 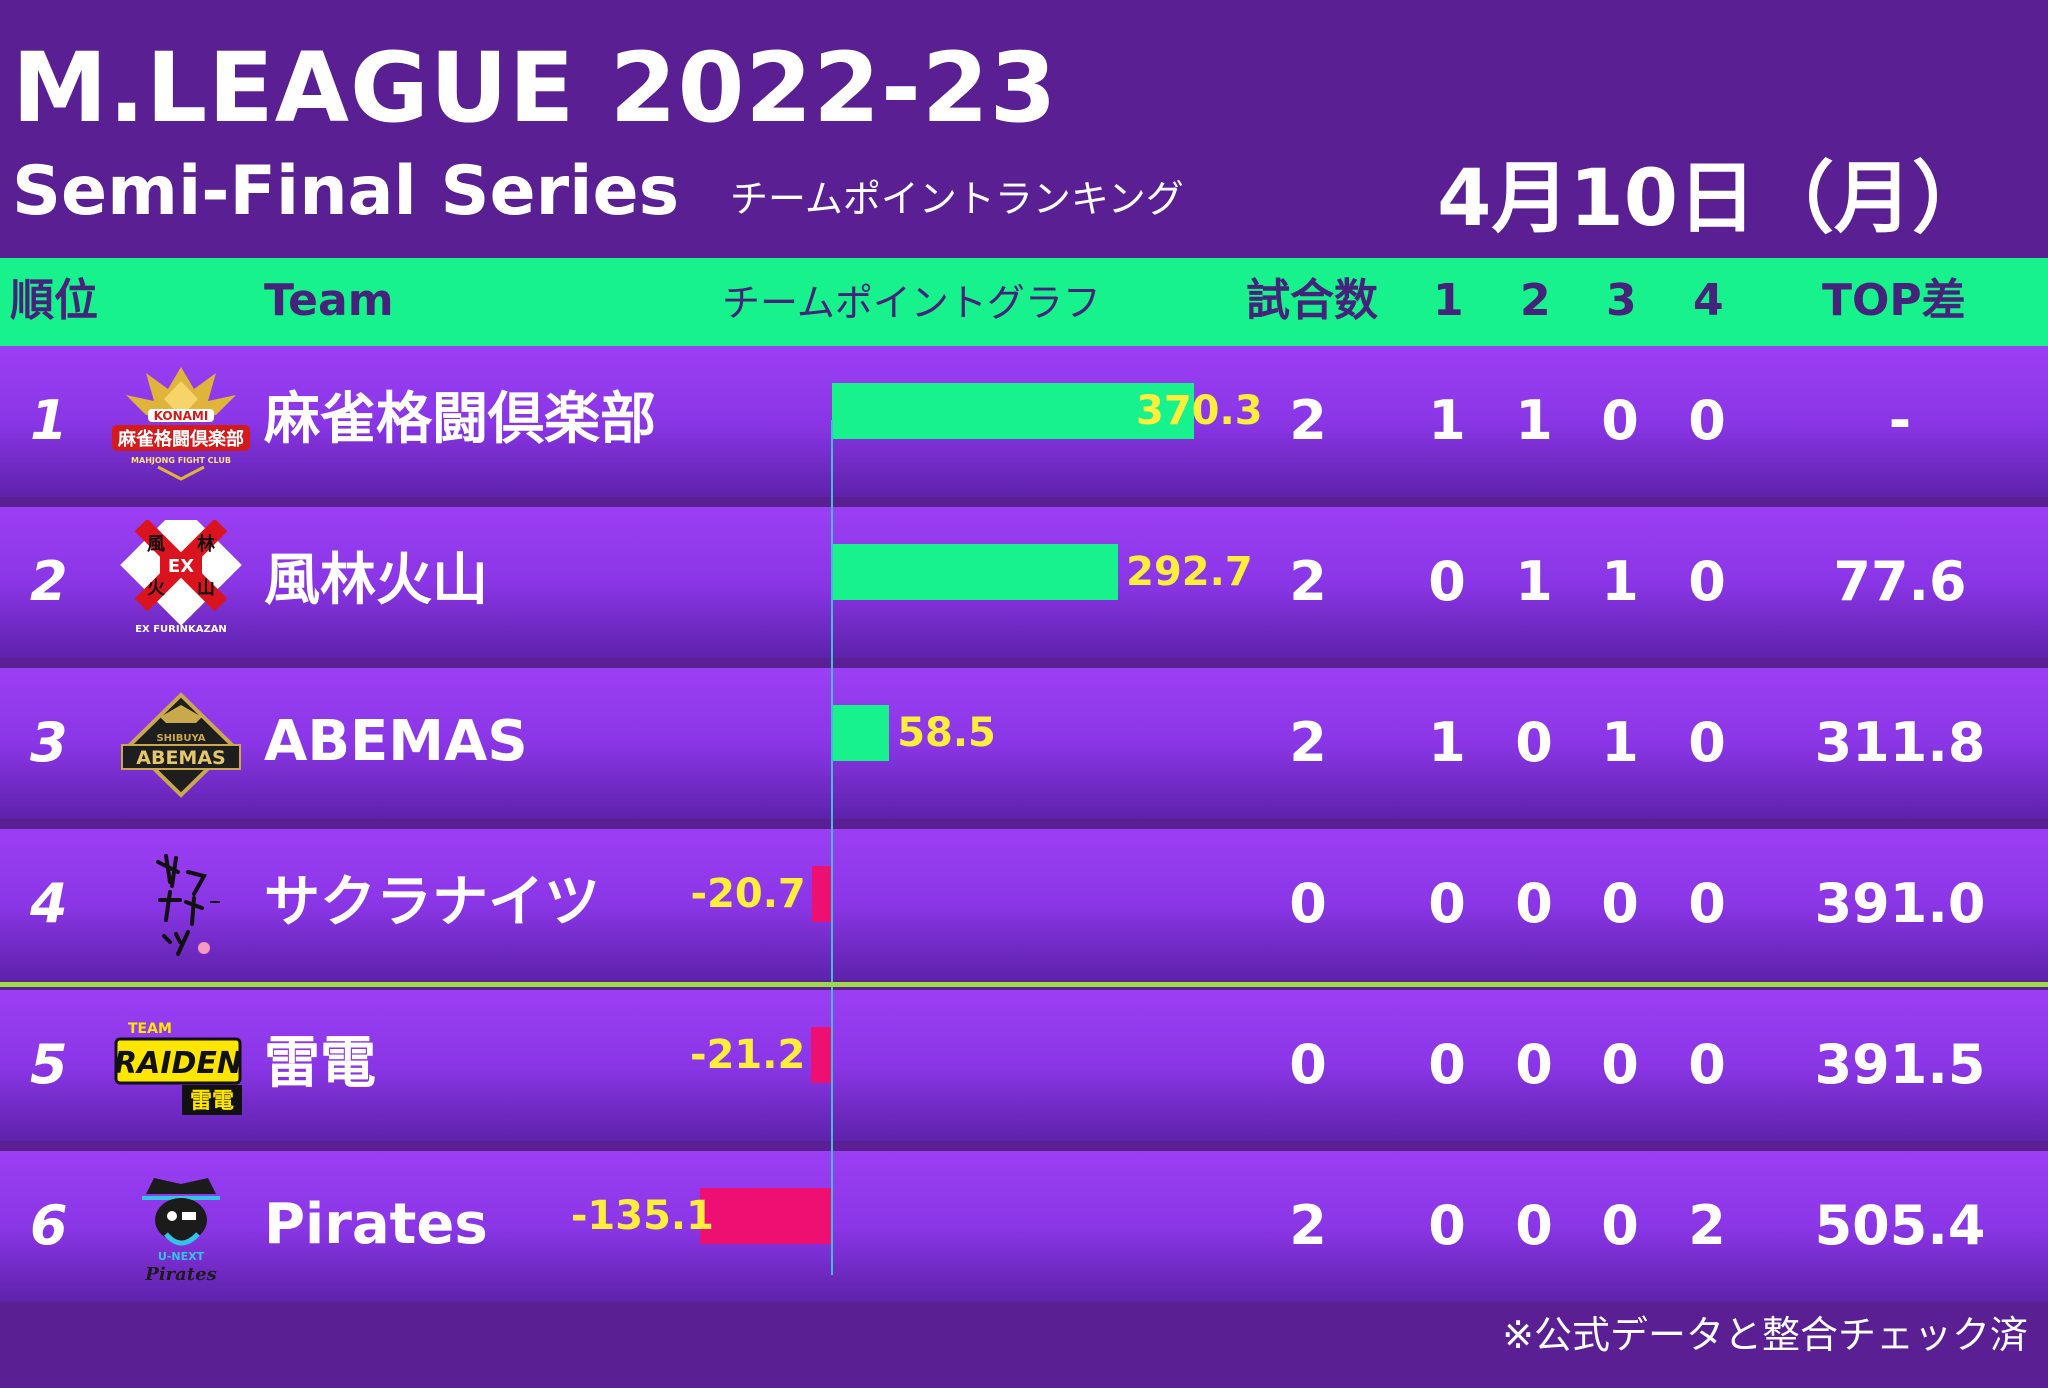 I want to click on points-value: -21.2, so click(x=747, y=1055).